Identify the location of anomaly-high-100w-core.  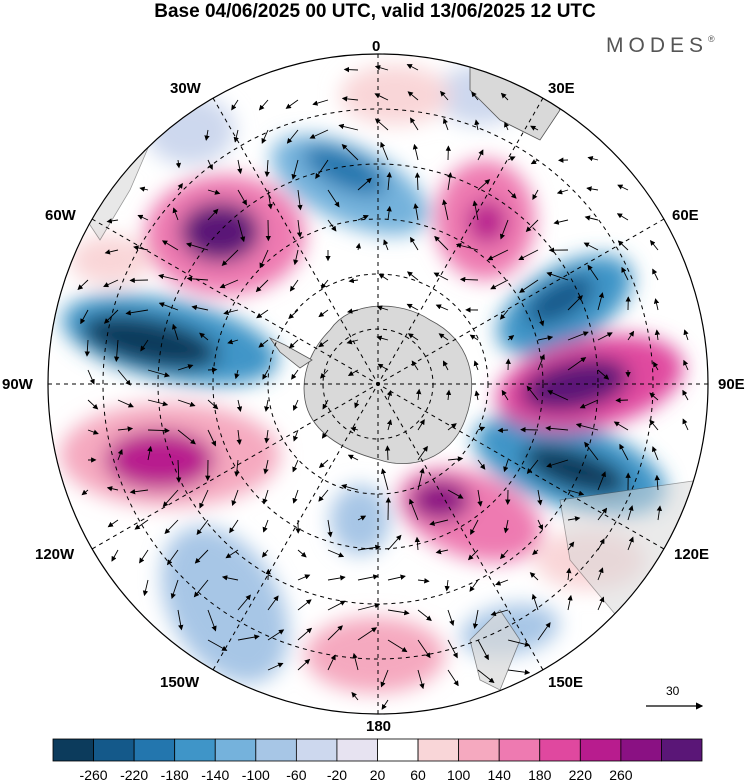
(160, 460).